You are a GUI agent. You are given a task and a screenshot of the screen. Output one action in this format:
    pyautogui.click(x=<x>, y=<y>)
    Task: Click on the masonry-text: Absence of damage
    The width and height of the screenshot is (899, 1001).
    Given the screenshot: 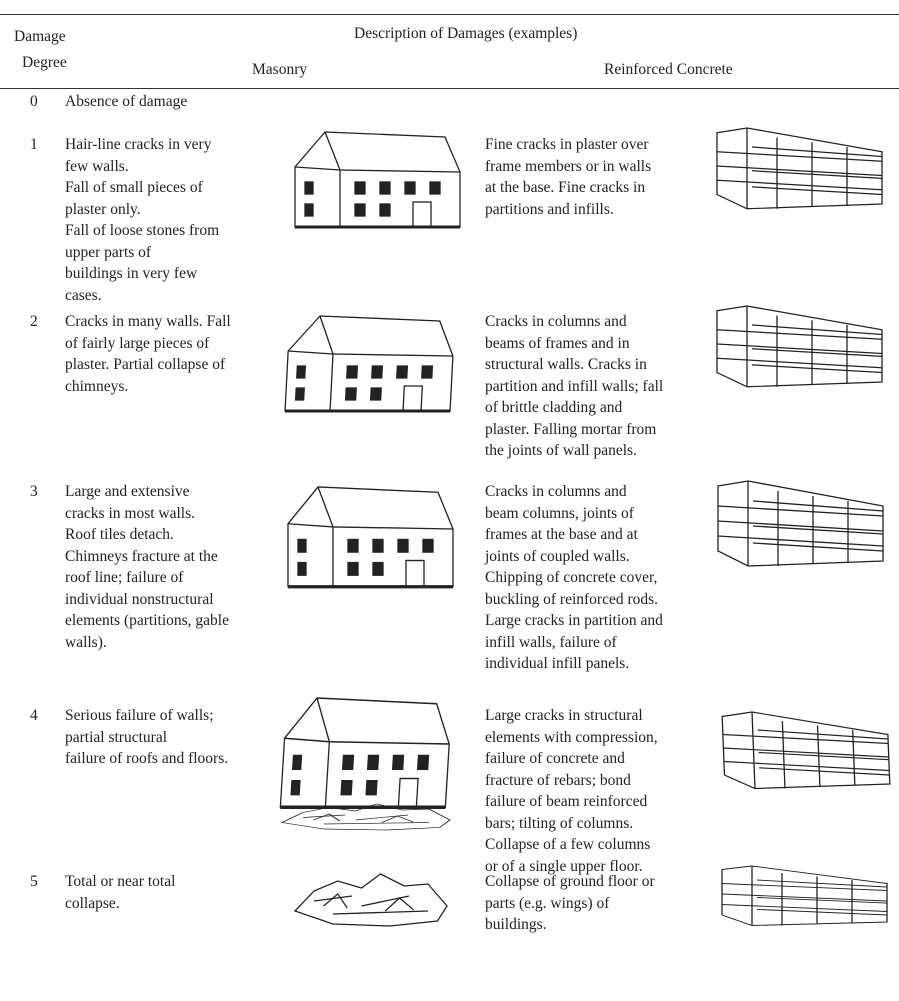 What is the action you would take?
    pyautogui.click(x=126, y=101)
    